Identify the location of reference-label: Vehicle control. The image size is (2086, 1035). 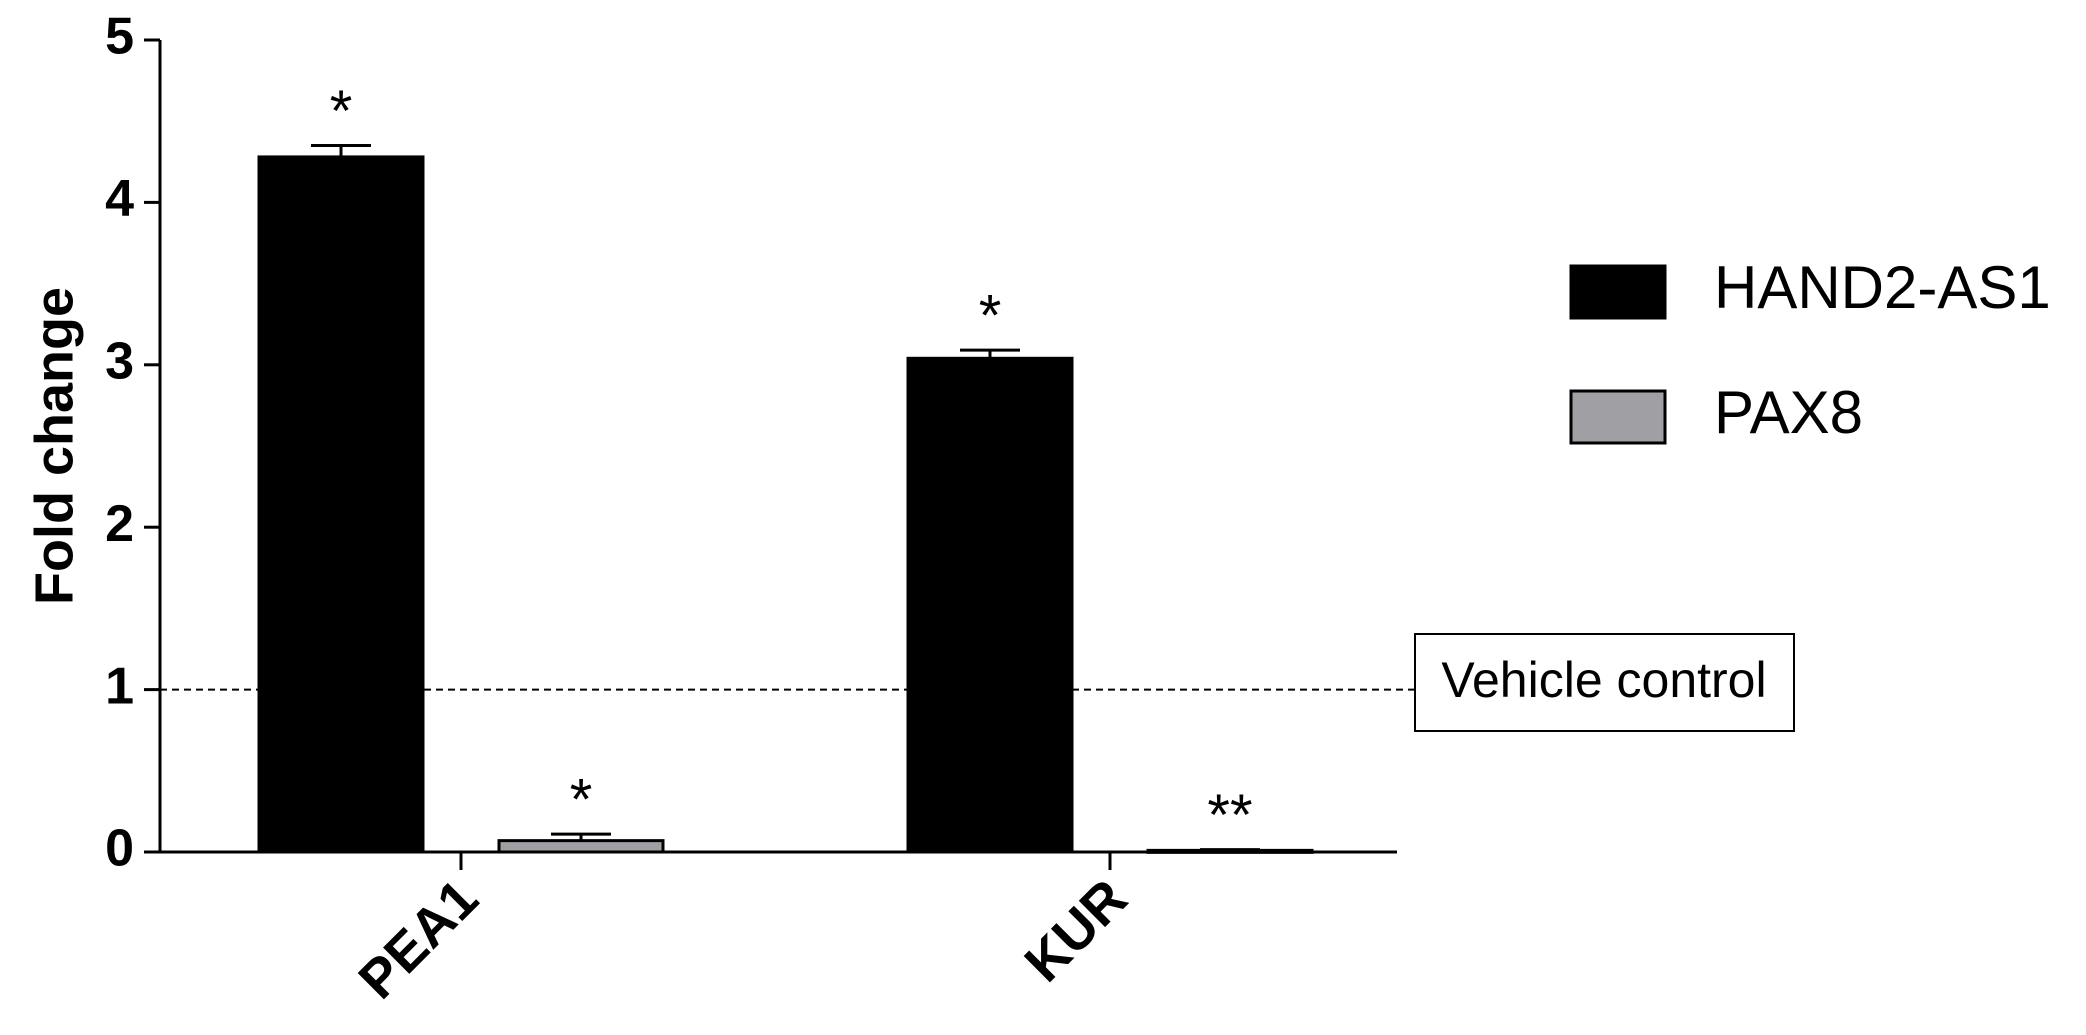
(1603, 680).